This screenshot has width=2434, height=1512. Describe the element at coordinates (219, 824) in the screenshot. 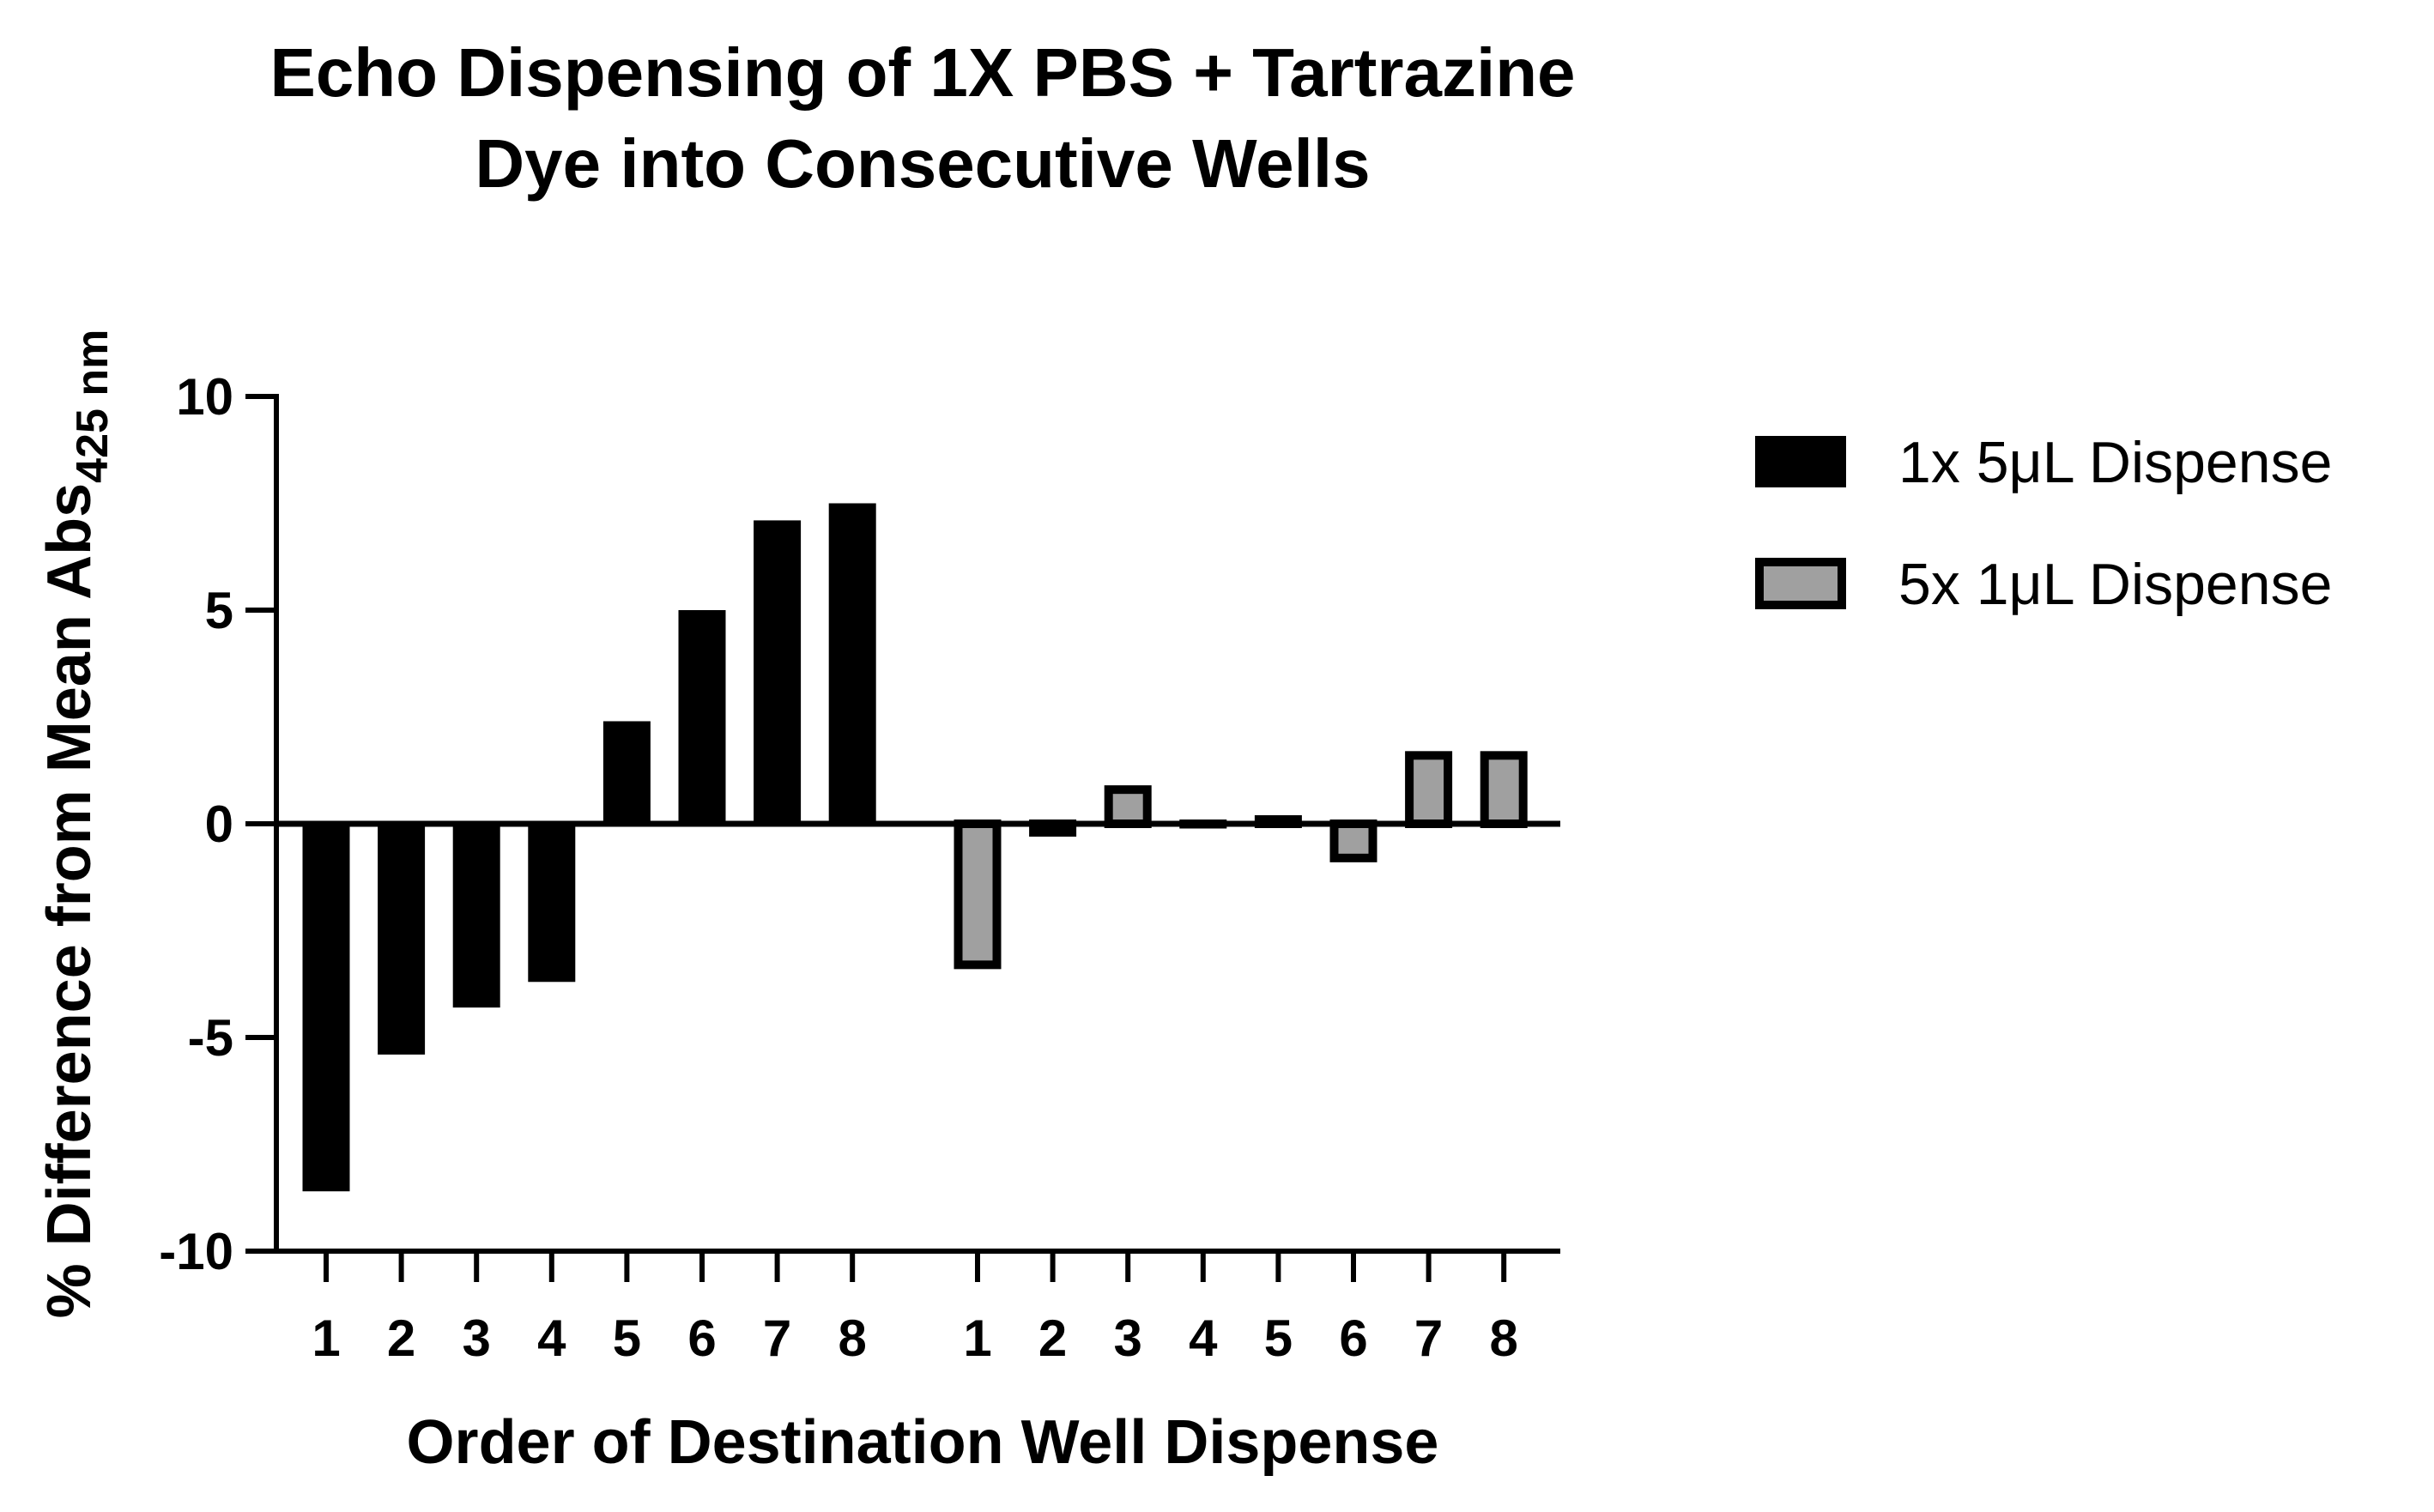

I see `y-tick-label: 0` at that location.